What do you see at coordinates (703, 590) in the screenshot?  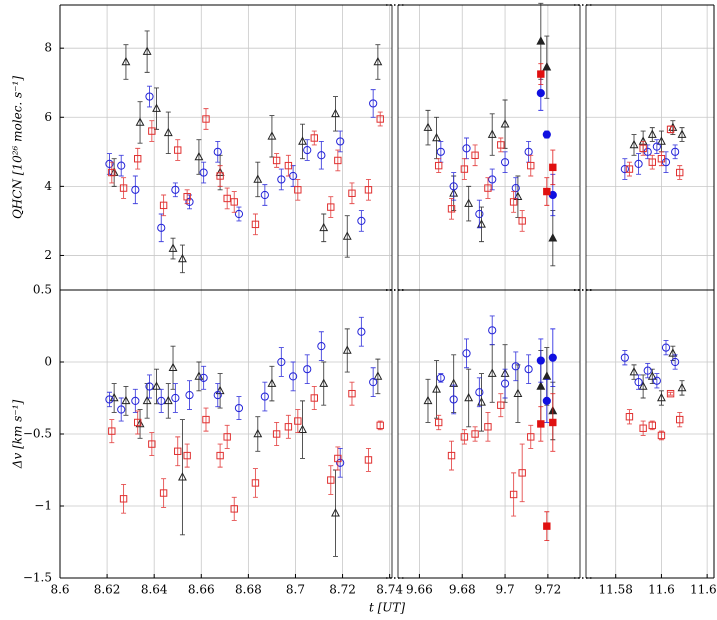 I see `x-tick-label: 11.62` at bounding box center [703, 590].